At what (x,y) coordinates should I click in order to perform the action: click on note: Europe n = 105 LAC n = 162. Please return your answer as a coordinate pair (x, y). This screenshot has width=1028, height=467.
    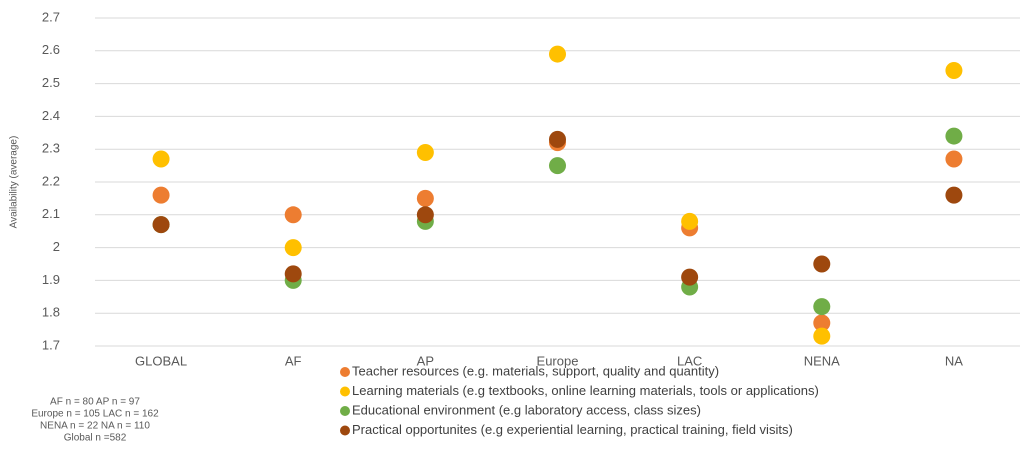
    Looking at the image, I should click on (95, 414).